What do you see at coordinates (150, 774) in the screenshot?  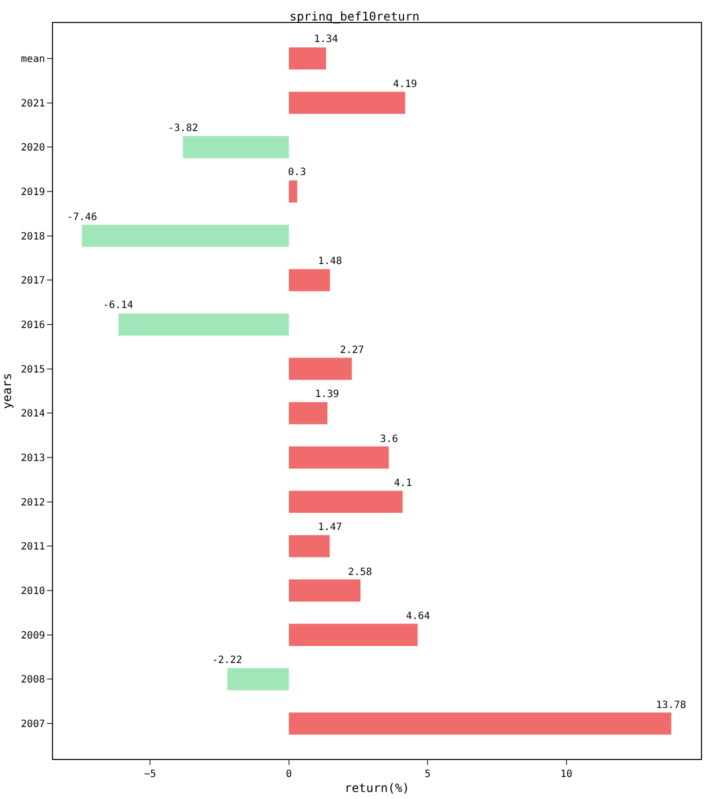 I see `x-tick-label: −5` at bounding box center [150, 774].